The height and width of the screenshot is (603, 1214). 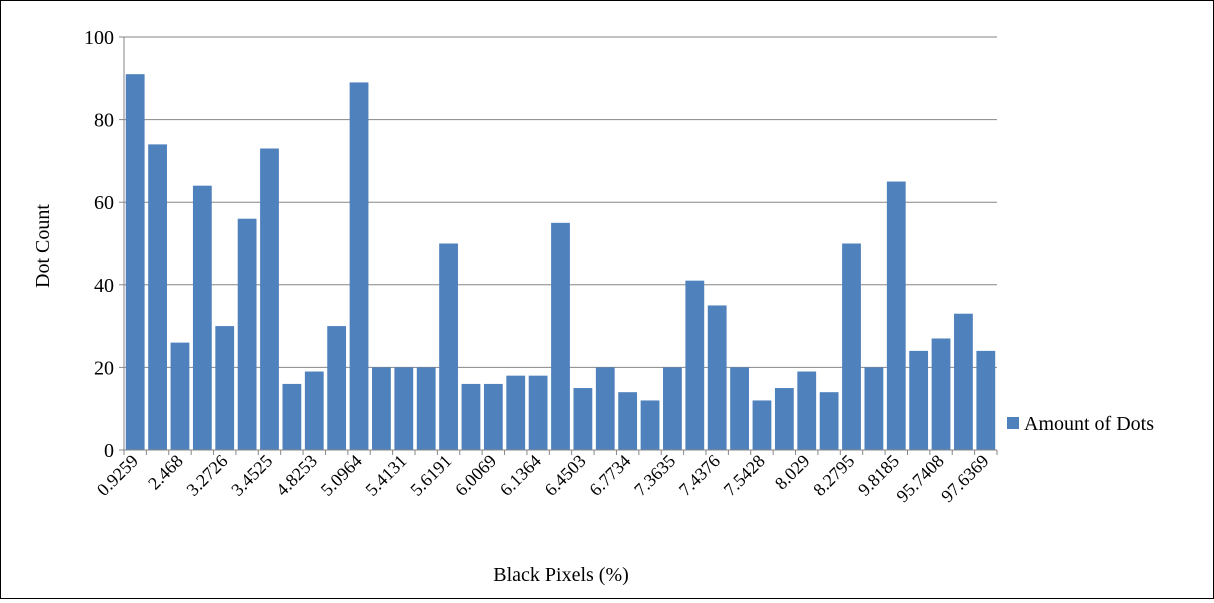 What do you see at coordinates (1013, 423) in the screenshot?
I see `legend-swatch` at bounding box center [1013, 423].